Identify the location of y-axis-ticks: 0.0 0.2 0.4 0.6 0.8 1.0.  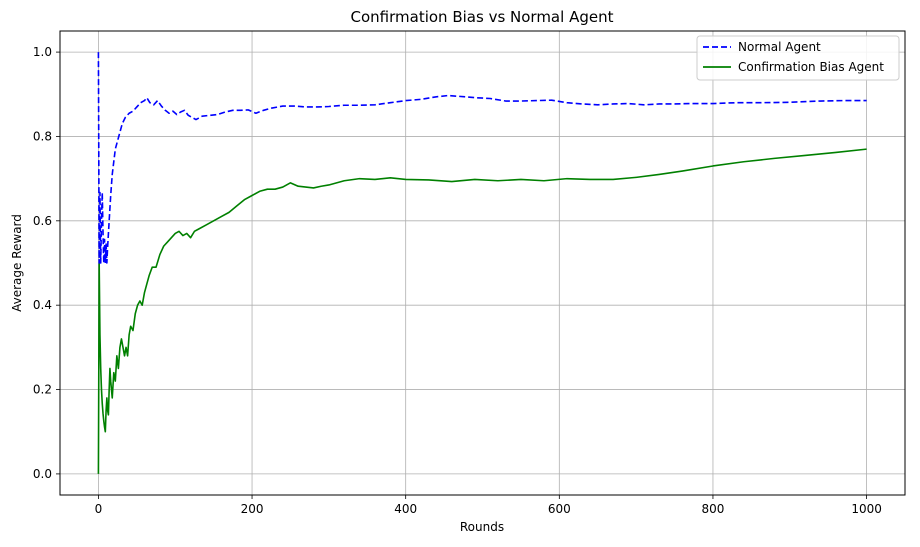
(46, 263).